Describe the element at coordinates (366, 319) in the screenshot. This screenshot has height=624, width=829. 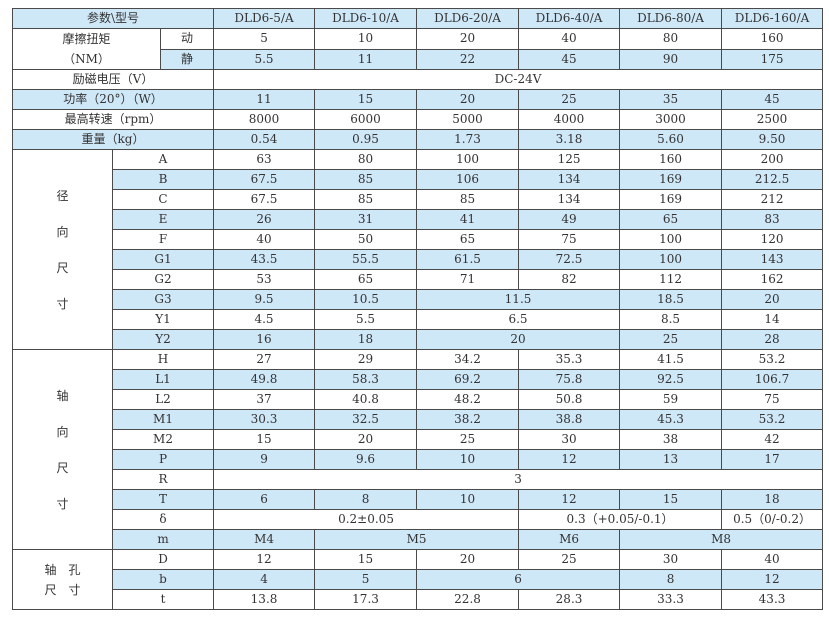
I see `value-cell: 5.5` at that location.